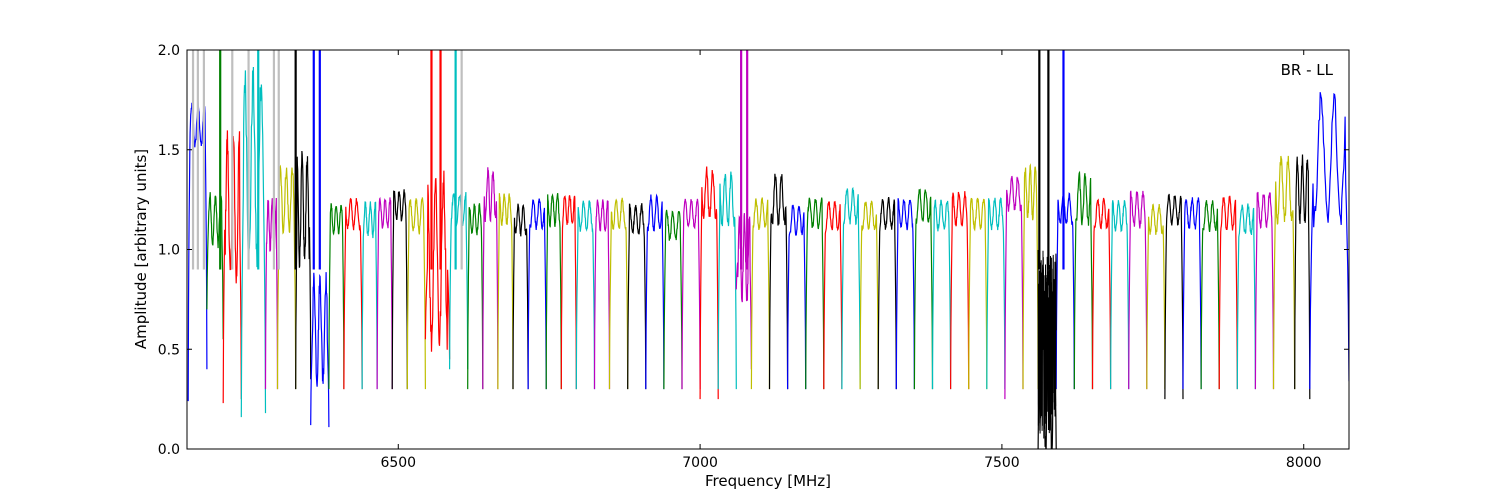 The image size is (1500, 500). What do you see at coordinates (1002, 463) in the screenshot?
I see `x-tick-label: 7500` at bounding box center [1002, 463].